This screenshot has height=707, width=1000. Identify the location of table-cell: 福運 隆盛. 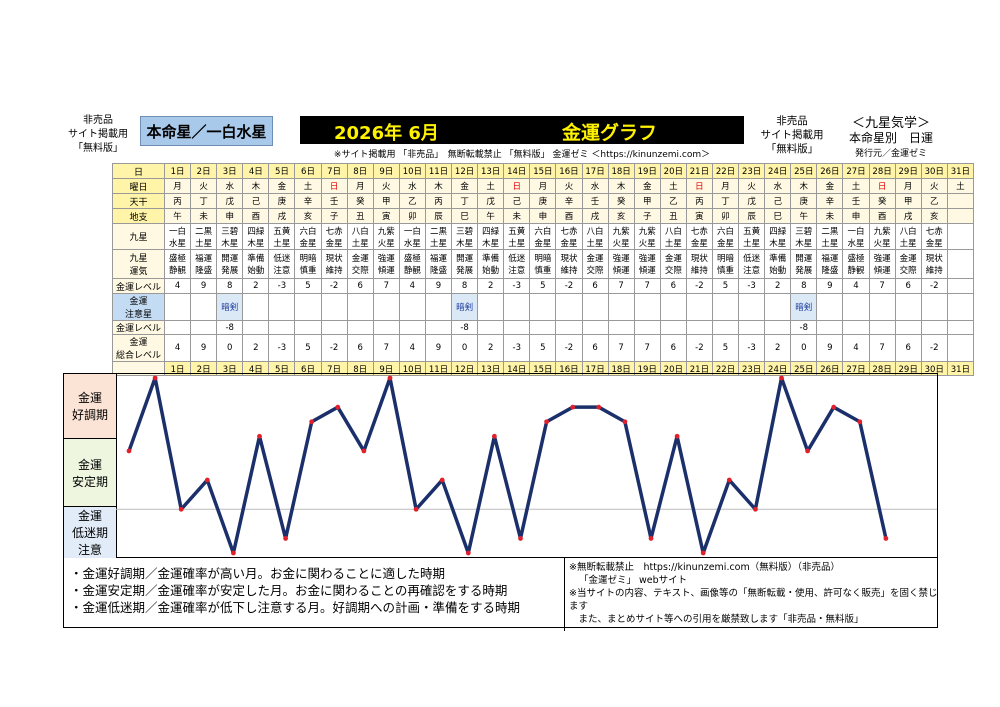
(204, 264).